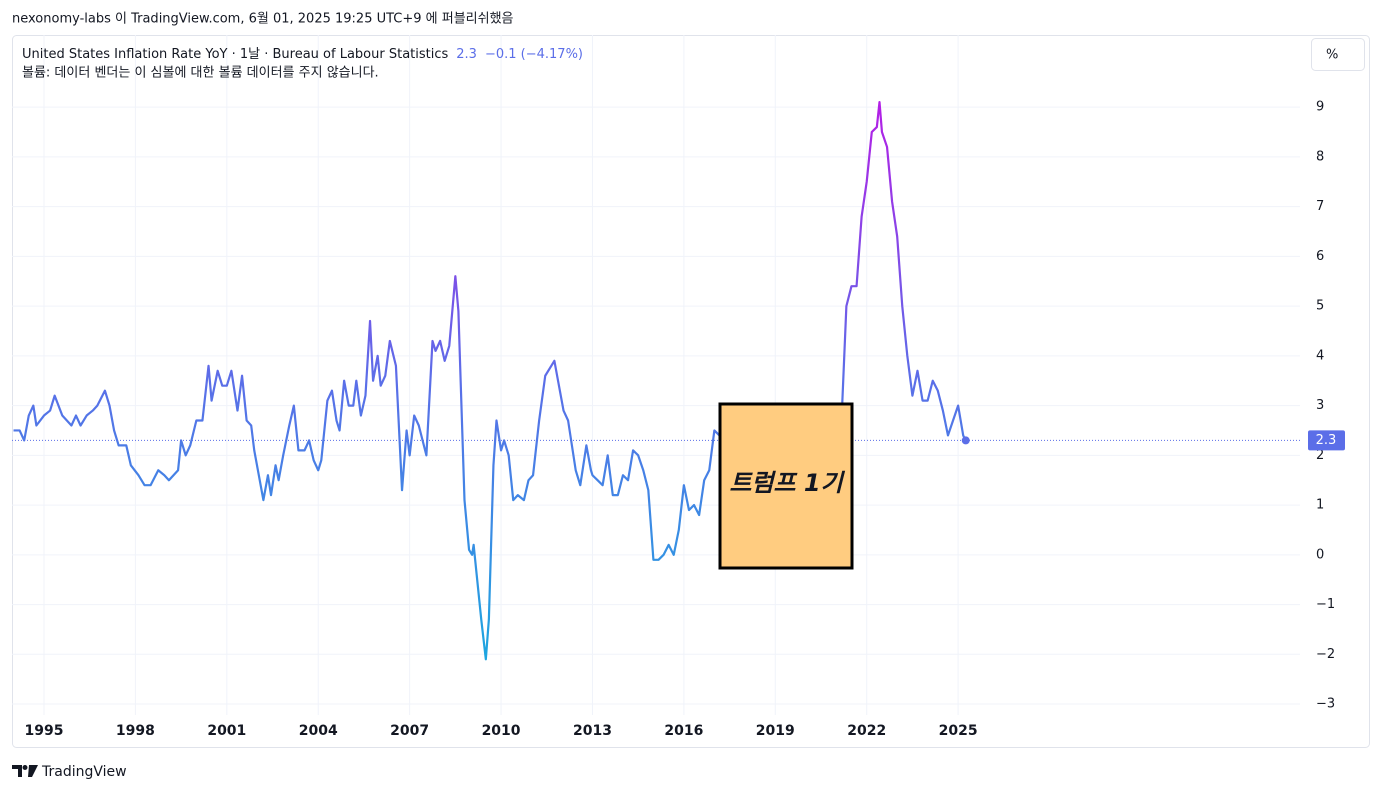  Describe the element at coordinates (409, 731) in the screenshot. I see `x-tick-label: 2007` at that location.